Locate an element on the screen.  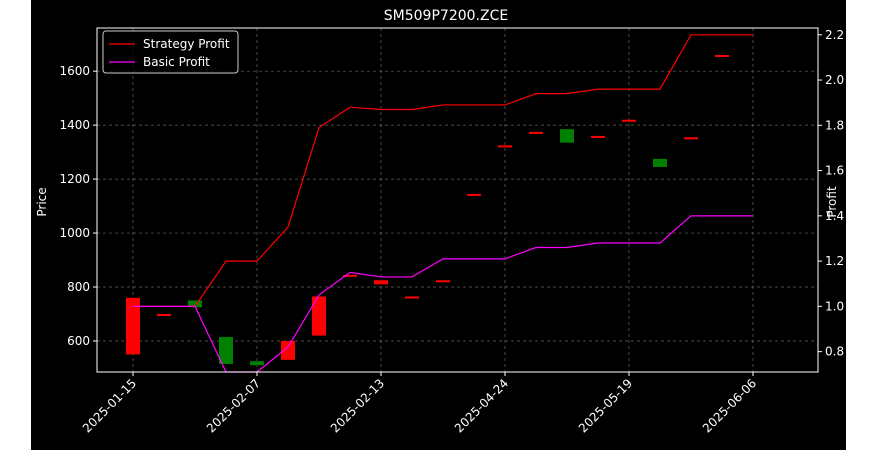
x-tick-label: 2025-05-19 is located at coordinates (605, 405).